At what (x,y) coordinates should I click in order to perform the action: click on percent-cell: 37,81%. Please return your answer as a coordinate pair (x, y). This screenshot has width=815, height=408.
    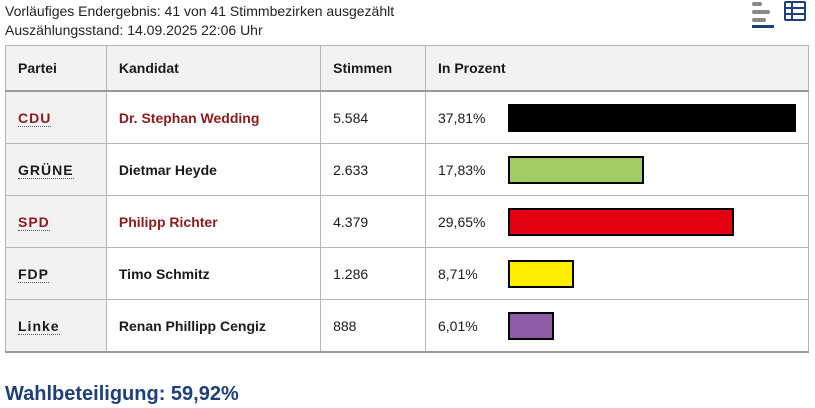
    Looking at the image, I should click on (617, 117).